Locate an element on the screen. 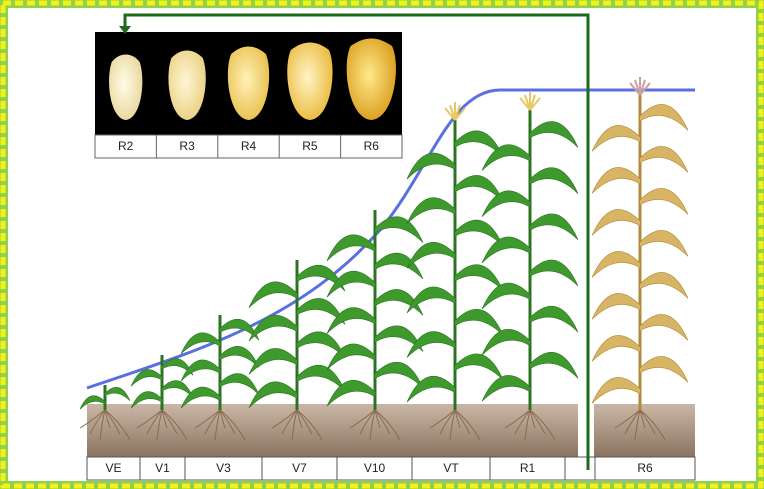 This screenshot has width=764, height=489. arrow-head is located at coordinates (125, 30).